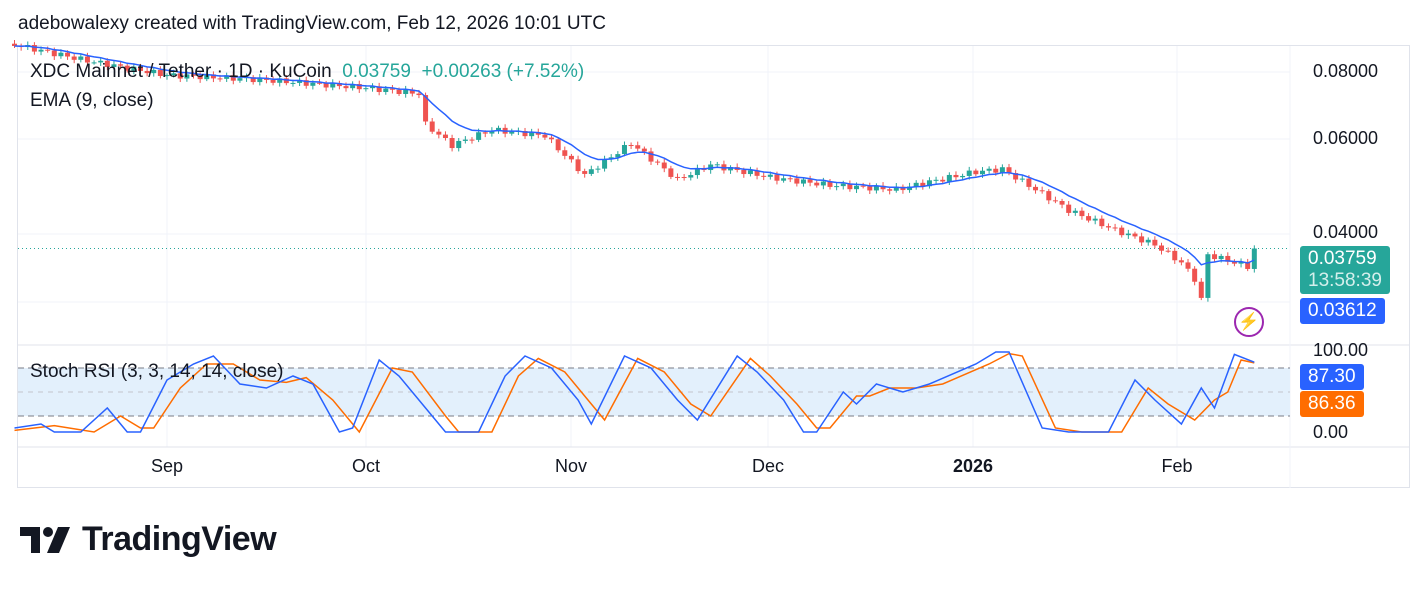  I want to click on tradingview-logo-text: TradingView, so click(179, 539).